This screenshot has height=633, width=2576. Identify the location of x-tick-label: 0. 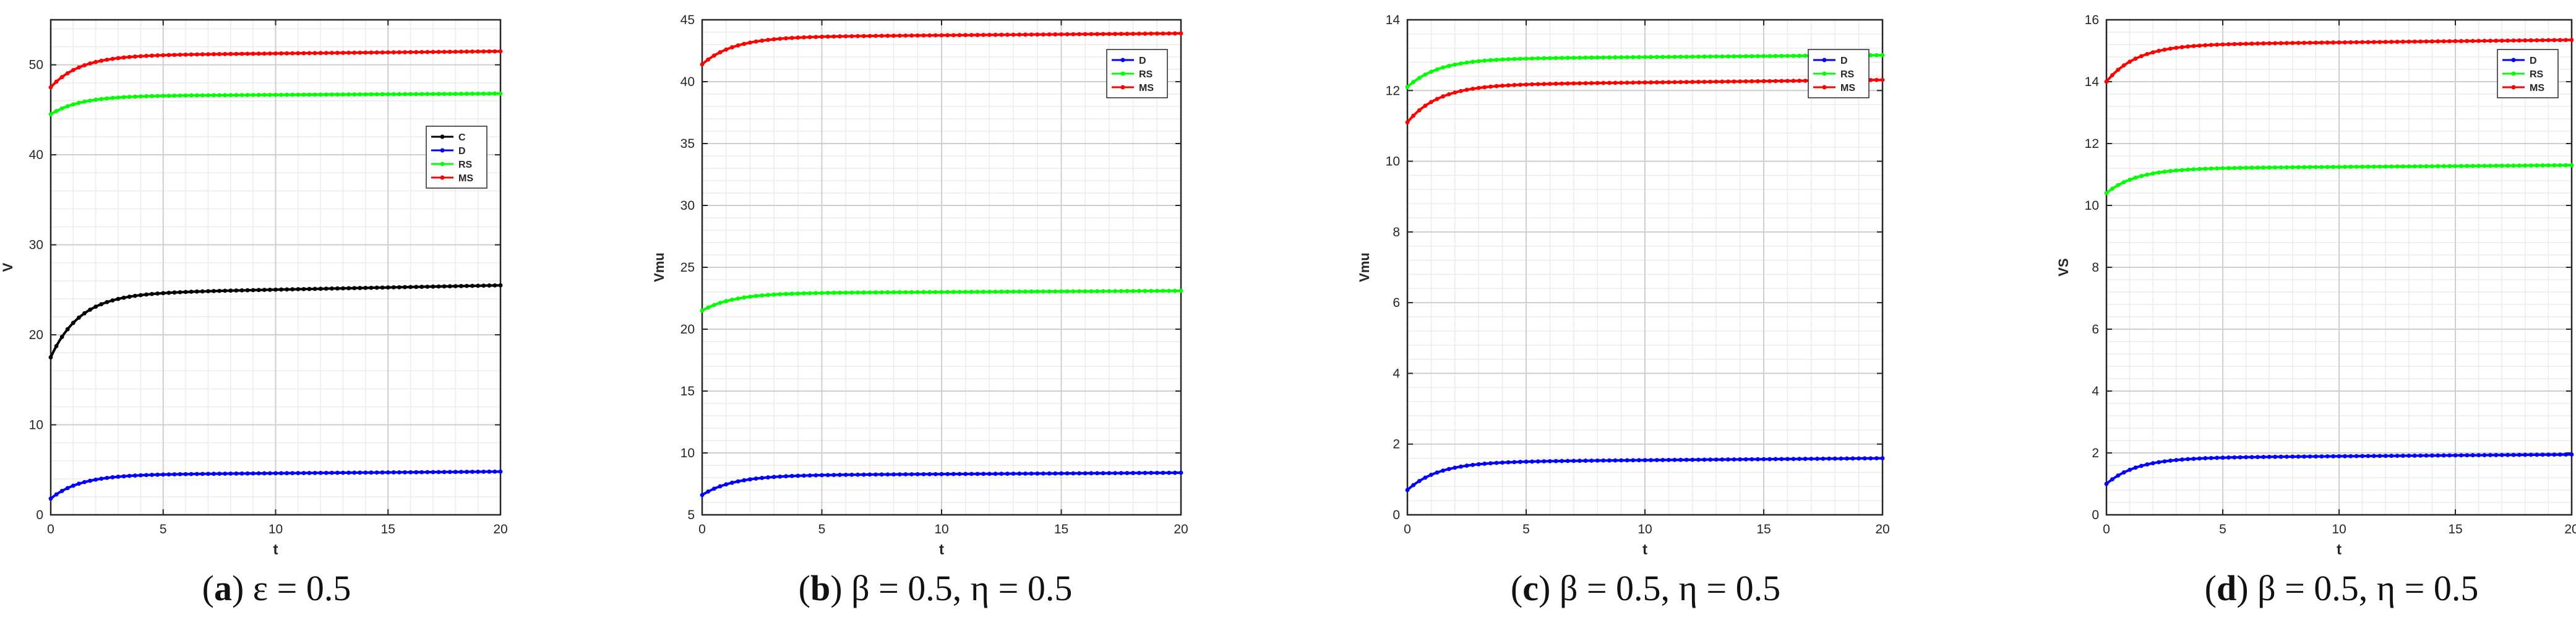
(702, 529).